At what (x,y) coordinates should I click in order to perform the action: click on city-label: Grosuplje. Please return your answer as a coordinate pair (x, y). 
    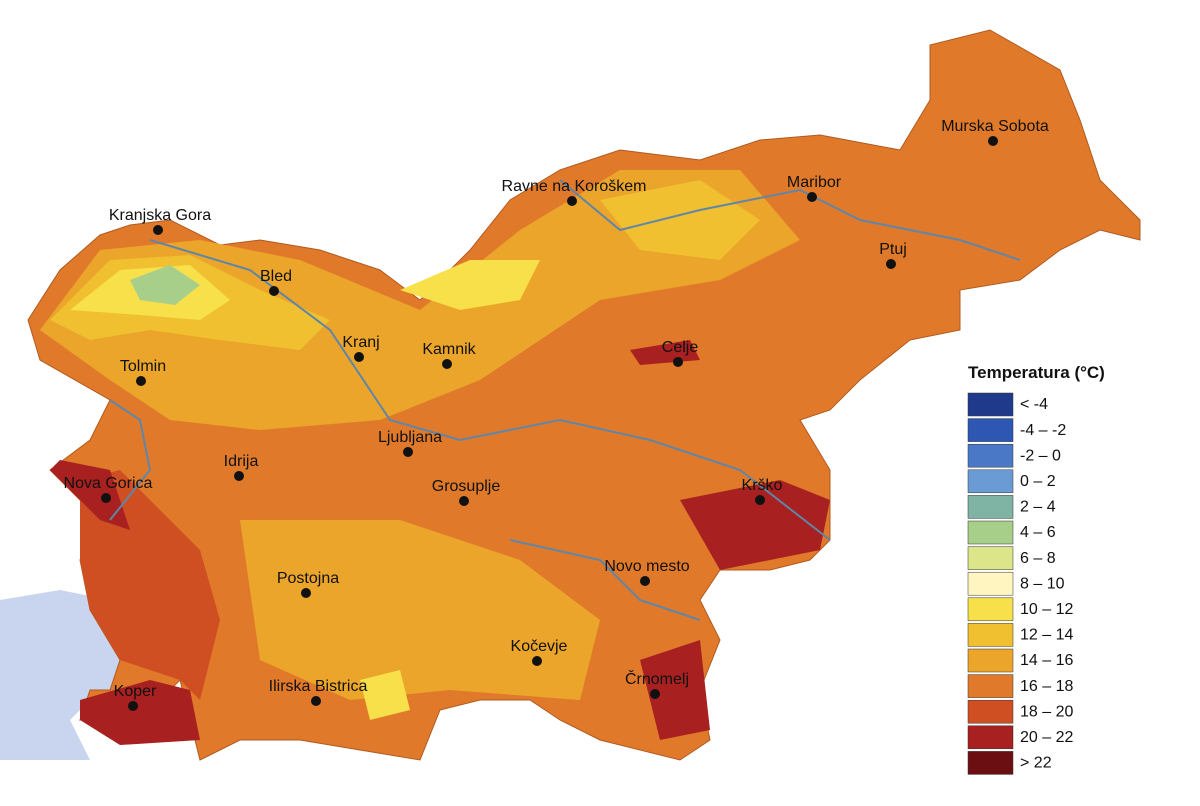
    Looking at the image, I should click on (466, 486).